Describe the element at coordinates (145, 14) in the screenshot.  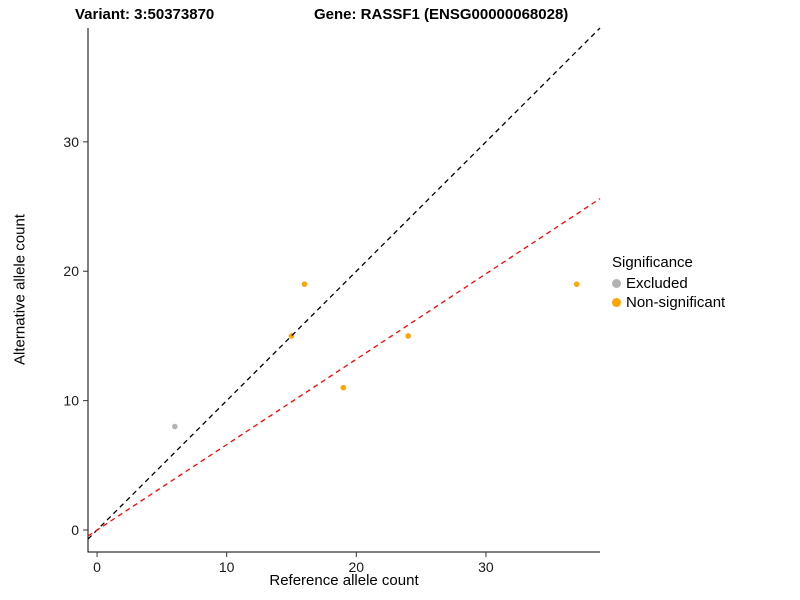
I see `variant-title: Variant: 3:50373870` at that location.